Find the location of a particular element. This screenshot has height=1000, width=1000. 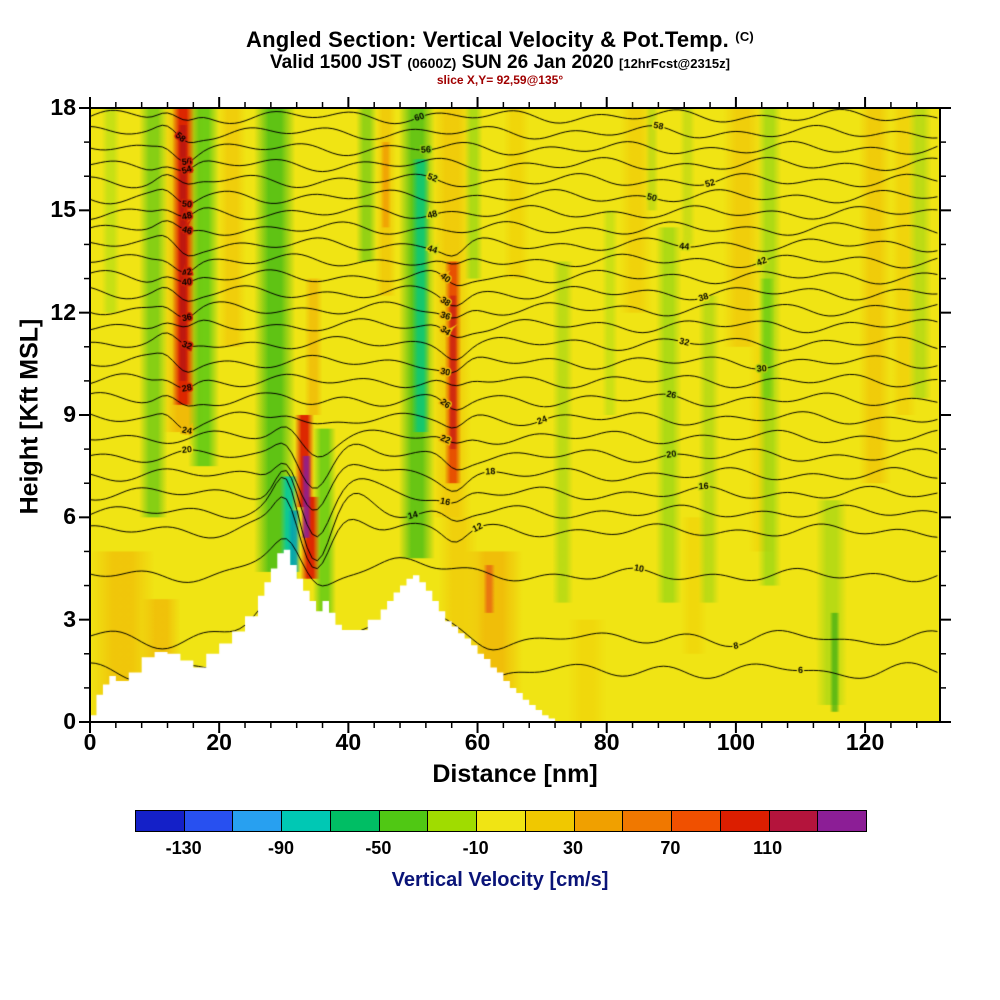

x-axis-tick-label: 60 is located at coordinates (477, 742).